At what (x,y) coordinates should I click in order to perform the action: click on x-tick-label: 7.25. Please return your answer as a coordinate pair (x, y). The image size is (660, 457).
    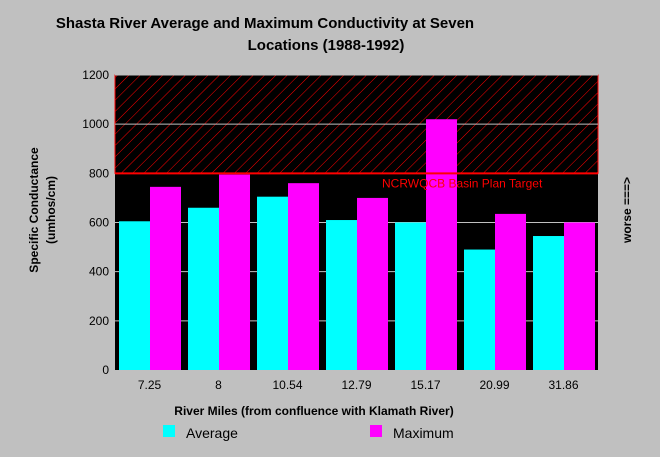
    Looking at the image, I should click on (150, 385).